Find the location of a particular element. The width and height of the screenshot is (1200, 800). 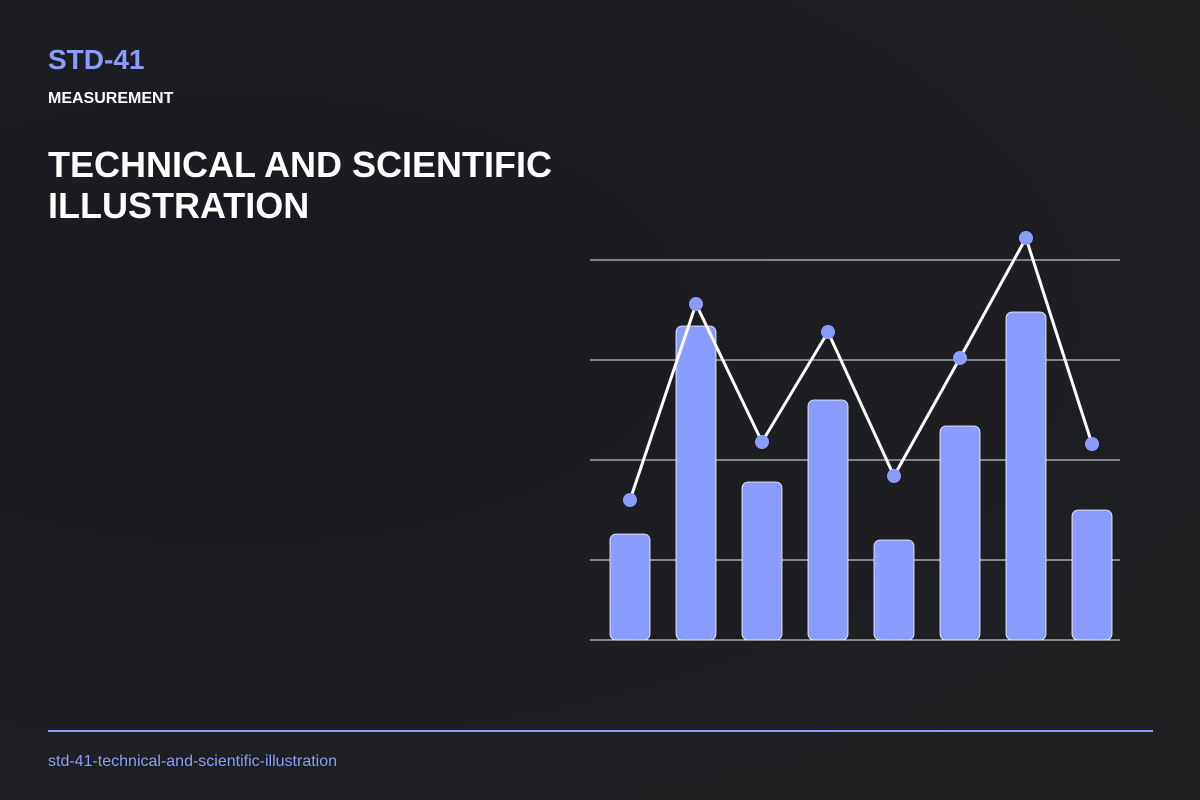

divider is located at coordinates (600, 731).